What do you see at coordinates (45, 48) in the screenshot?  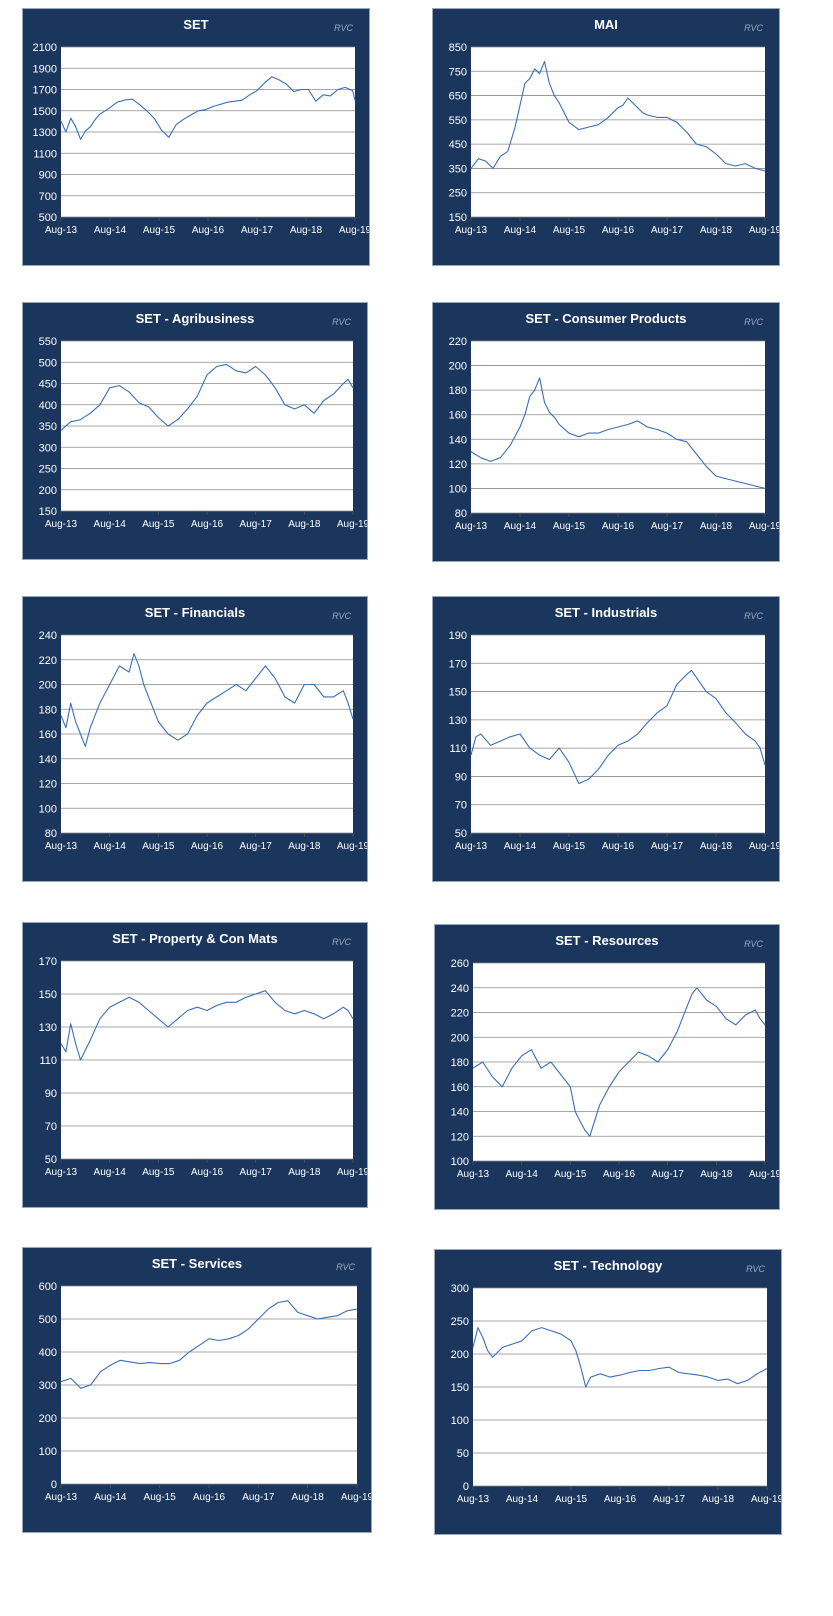 I see `y-tick-label: 2100` at bounding box center [45, 48].